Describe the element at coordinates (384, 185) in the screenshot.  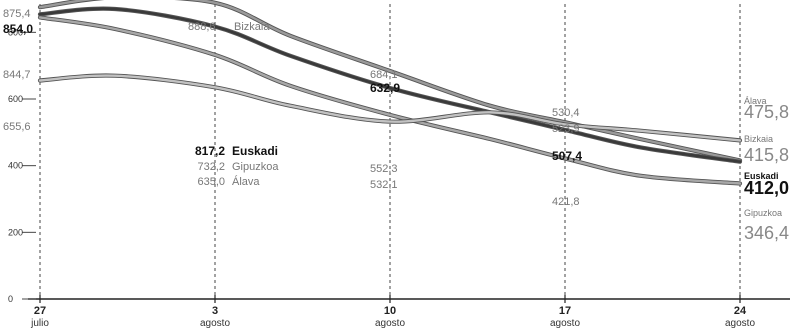
I see `data-label: 532,1` at that location.